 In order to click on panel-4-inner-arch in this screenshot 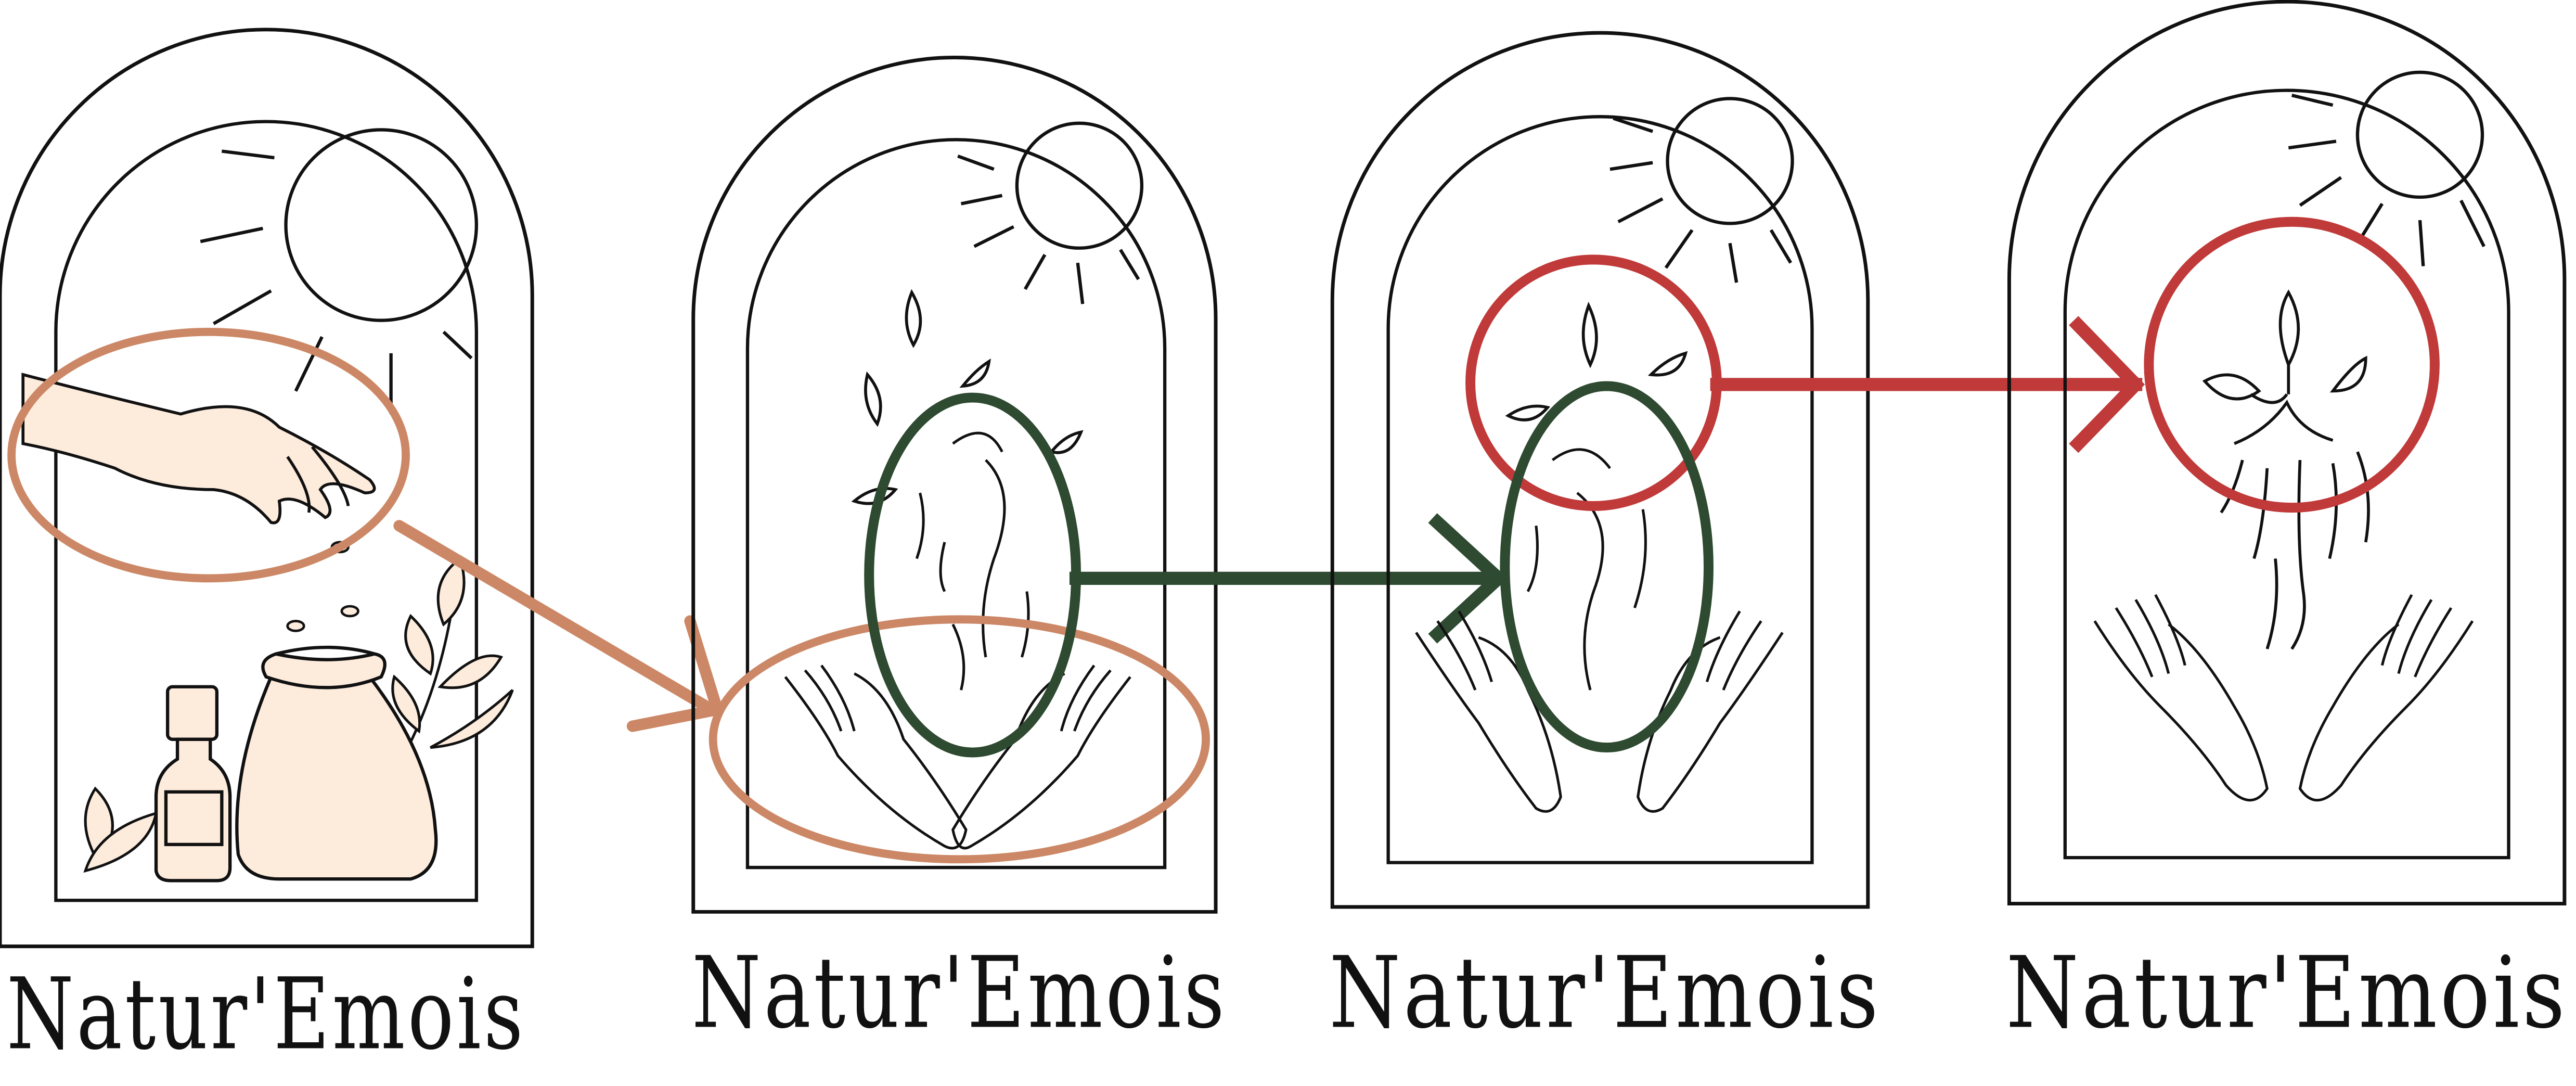, I will do `click(2286, 474)`.